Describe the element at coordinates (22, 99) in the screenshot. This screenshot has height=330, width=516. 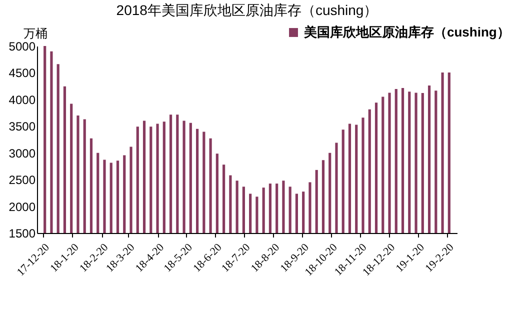
I see `y-tick-label: 4000` at that location.